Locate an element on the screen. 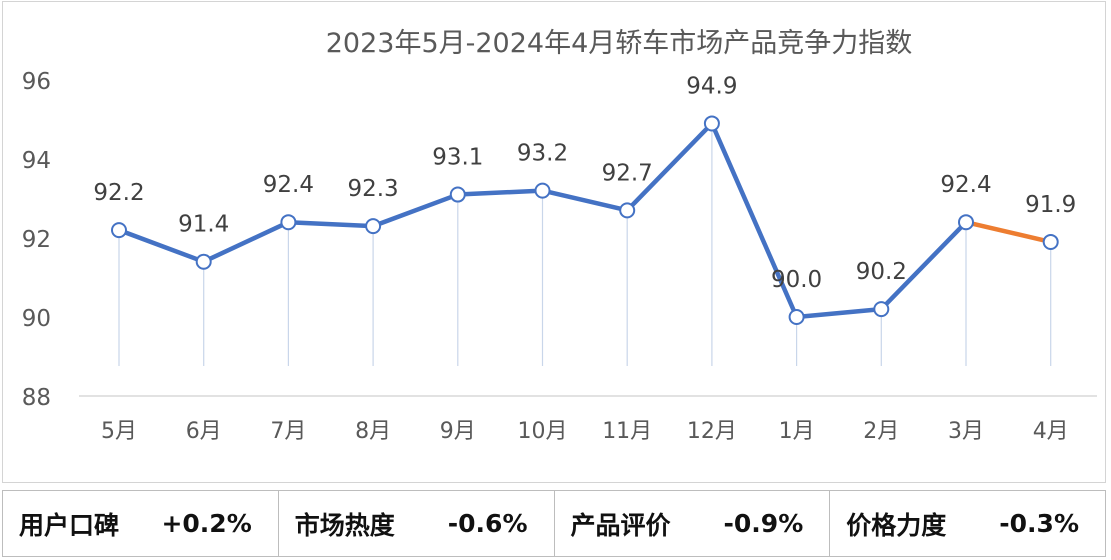 The width and height of the screenshot is (1111, 560). x-tick-label: 12月 is located at coordinates (712, 431).